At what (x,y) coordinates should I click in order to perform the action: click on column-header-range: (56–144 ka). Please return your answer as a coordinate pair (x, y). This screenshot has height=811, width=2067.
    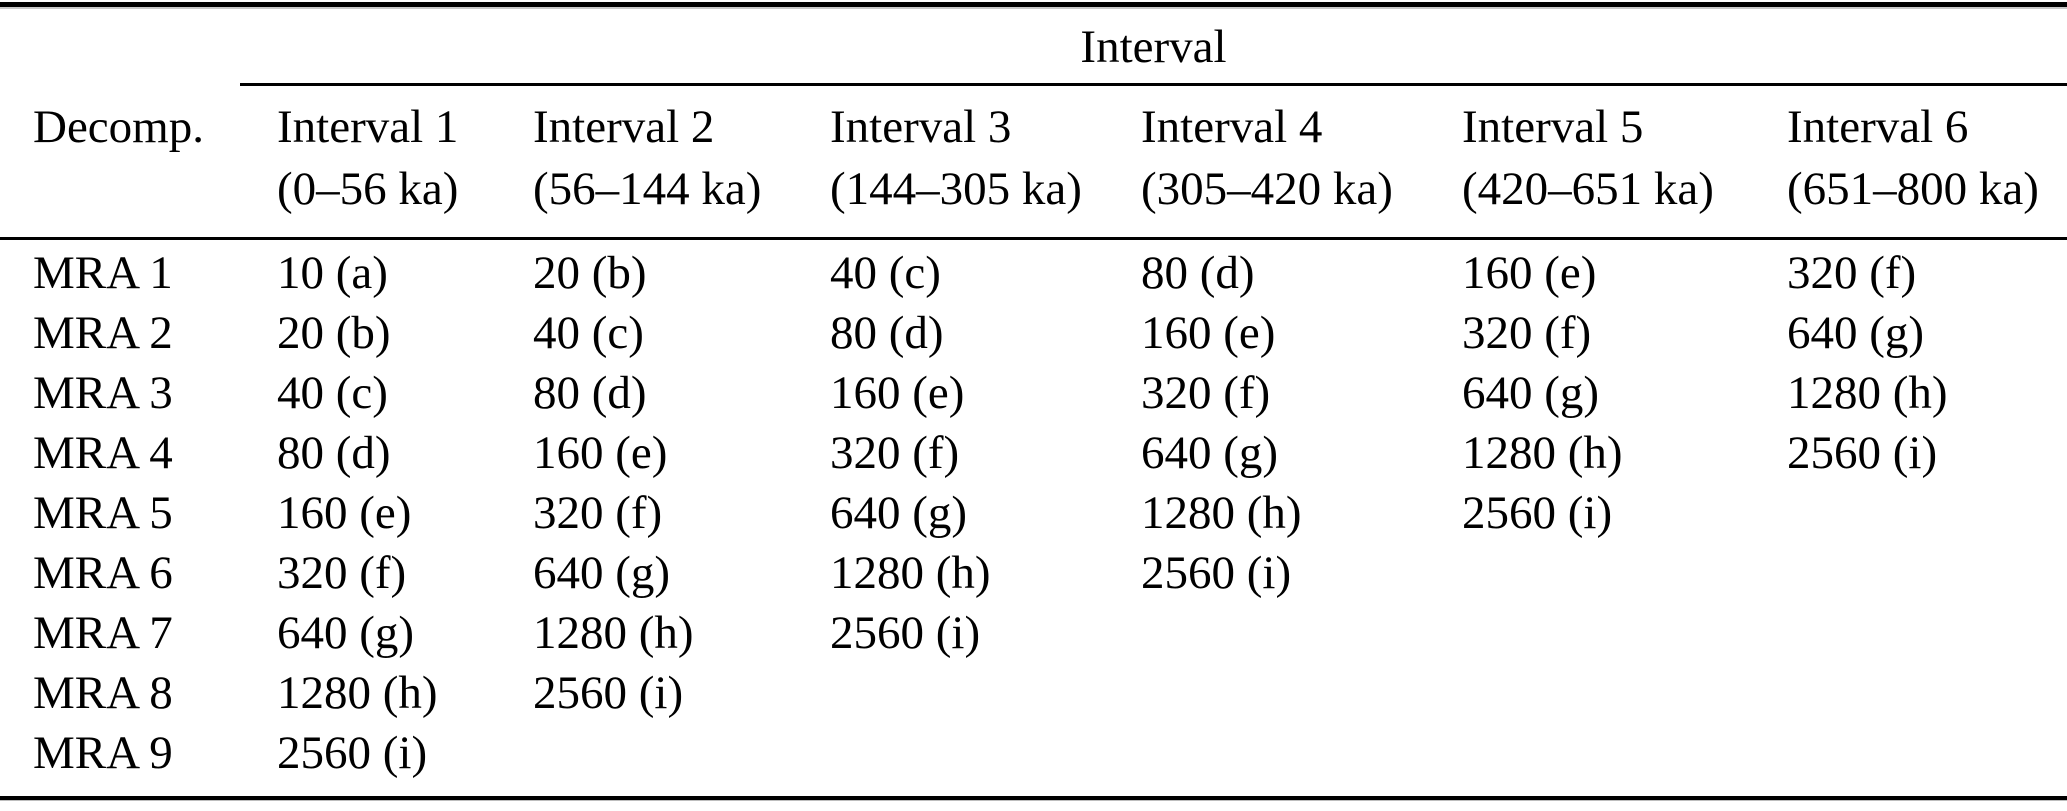
    Looking at the image, I should click on (647, 189).